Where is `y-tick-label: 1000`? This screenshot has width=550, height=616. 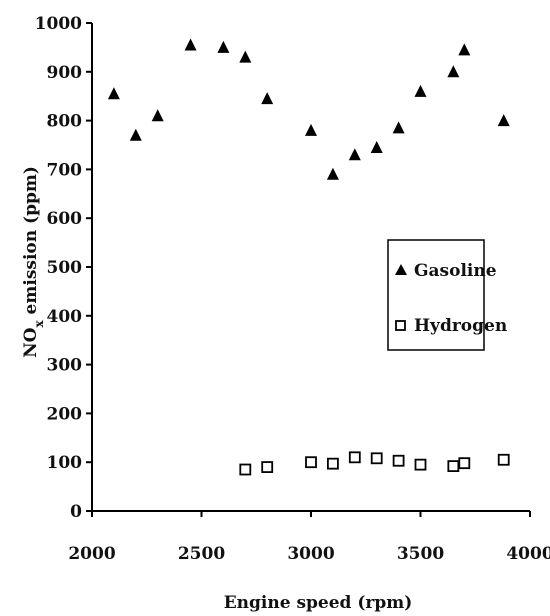
y-tick-label: 1000 is located at coordinates (58, 24).